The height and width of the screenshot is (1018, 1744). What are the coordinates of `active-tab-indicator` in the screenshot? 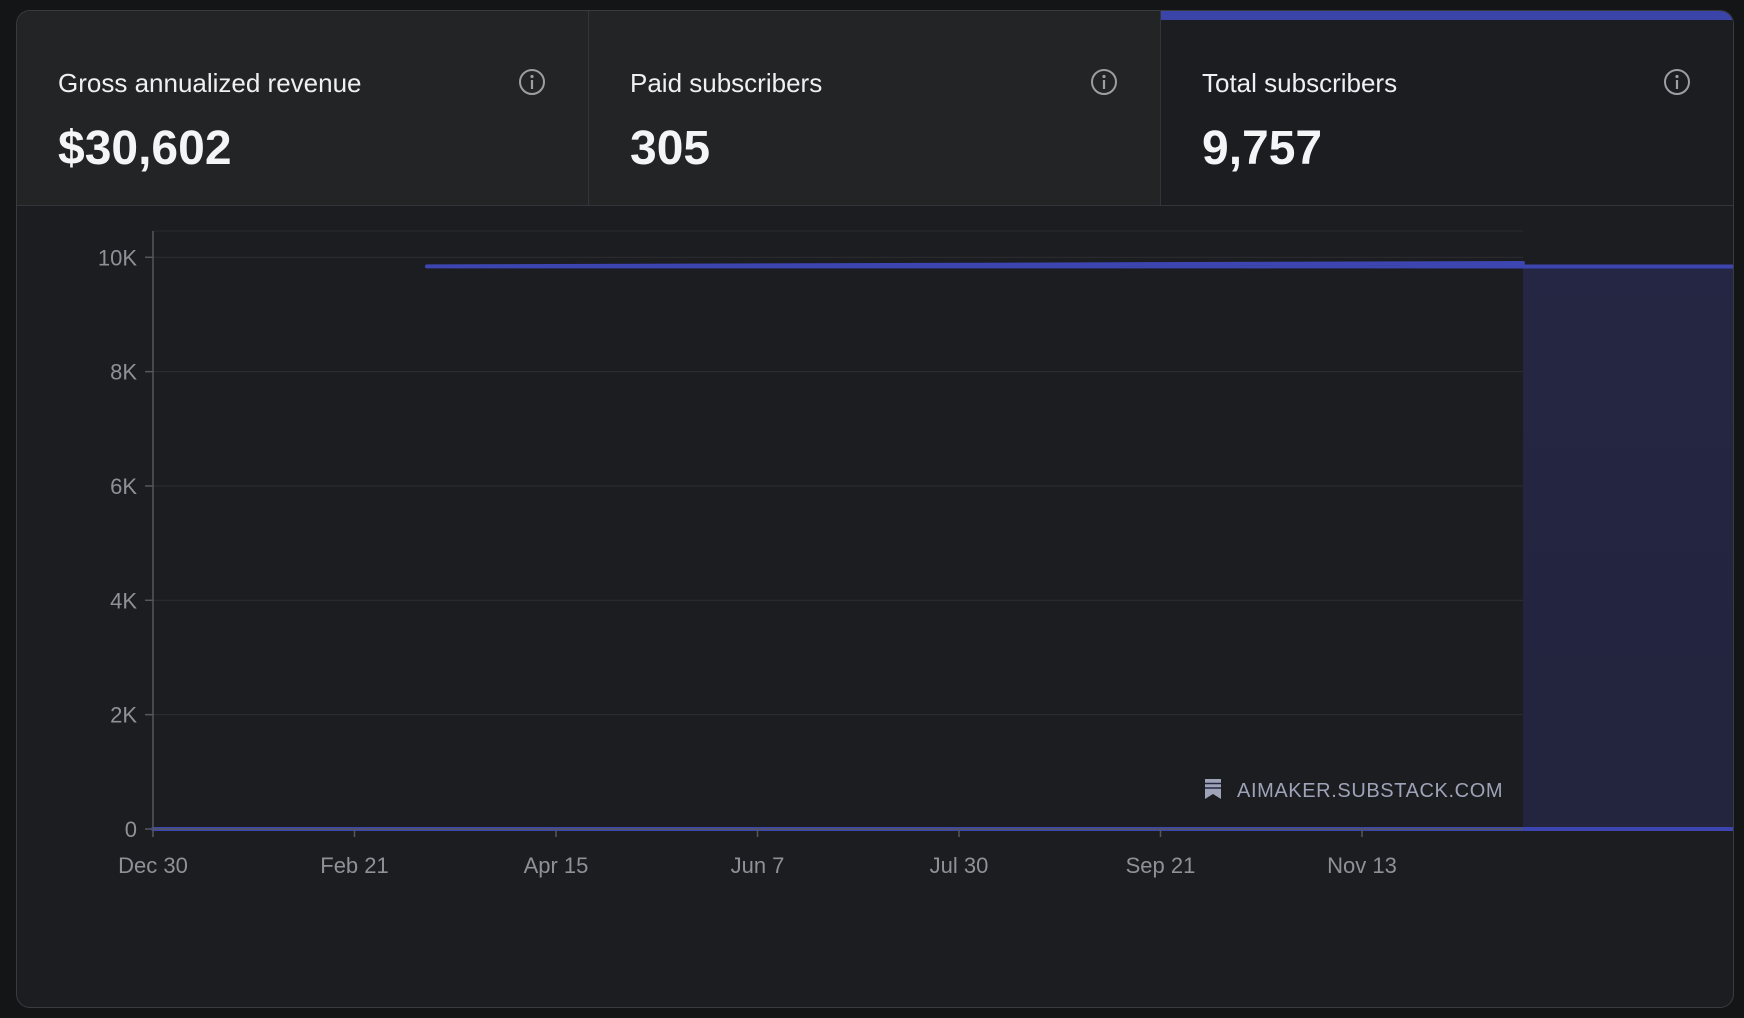 It's located at (1447, 15).